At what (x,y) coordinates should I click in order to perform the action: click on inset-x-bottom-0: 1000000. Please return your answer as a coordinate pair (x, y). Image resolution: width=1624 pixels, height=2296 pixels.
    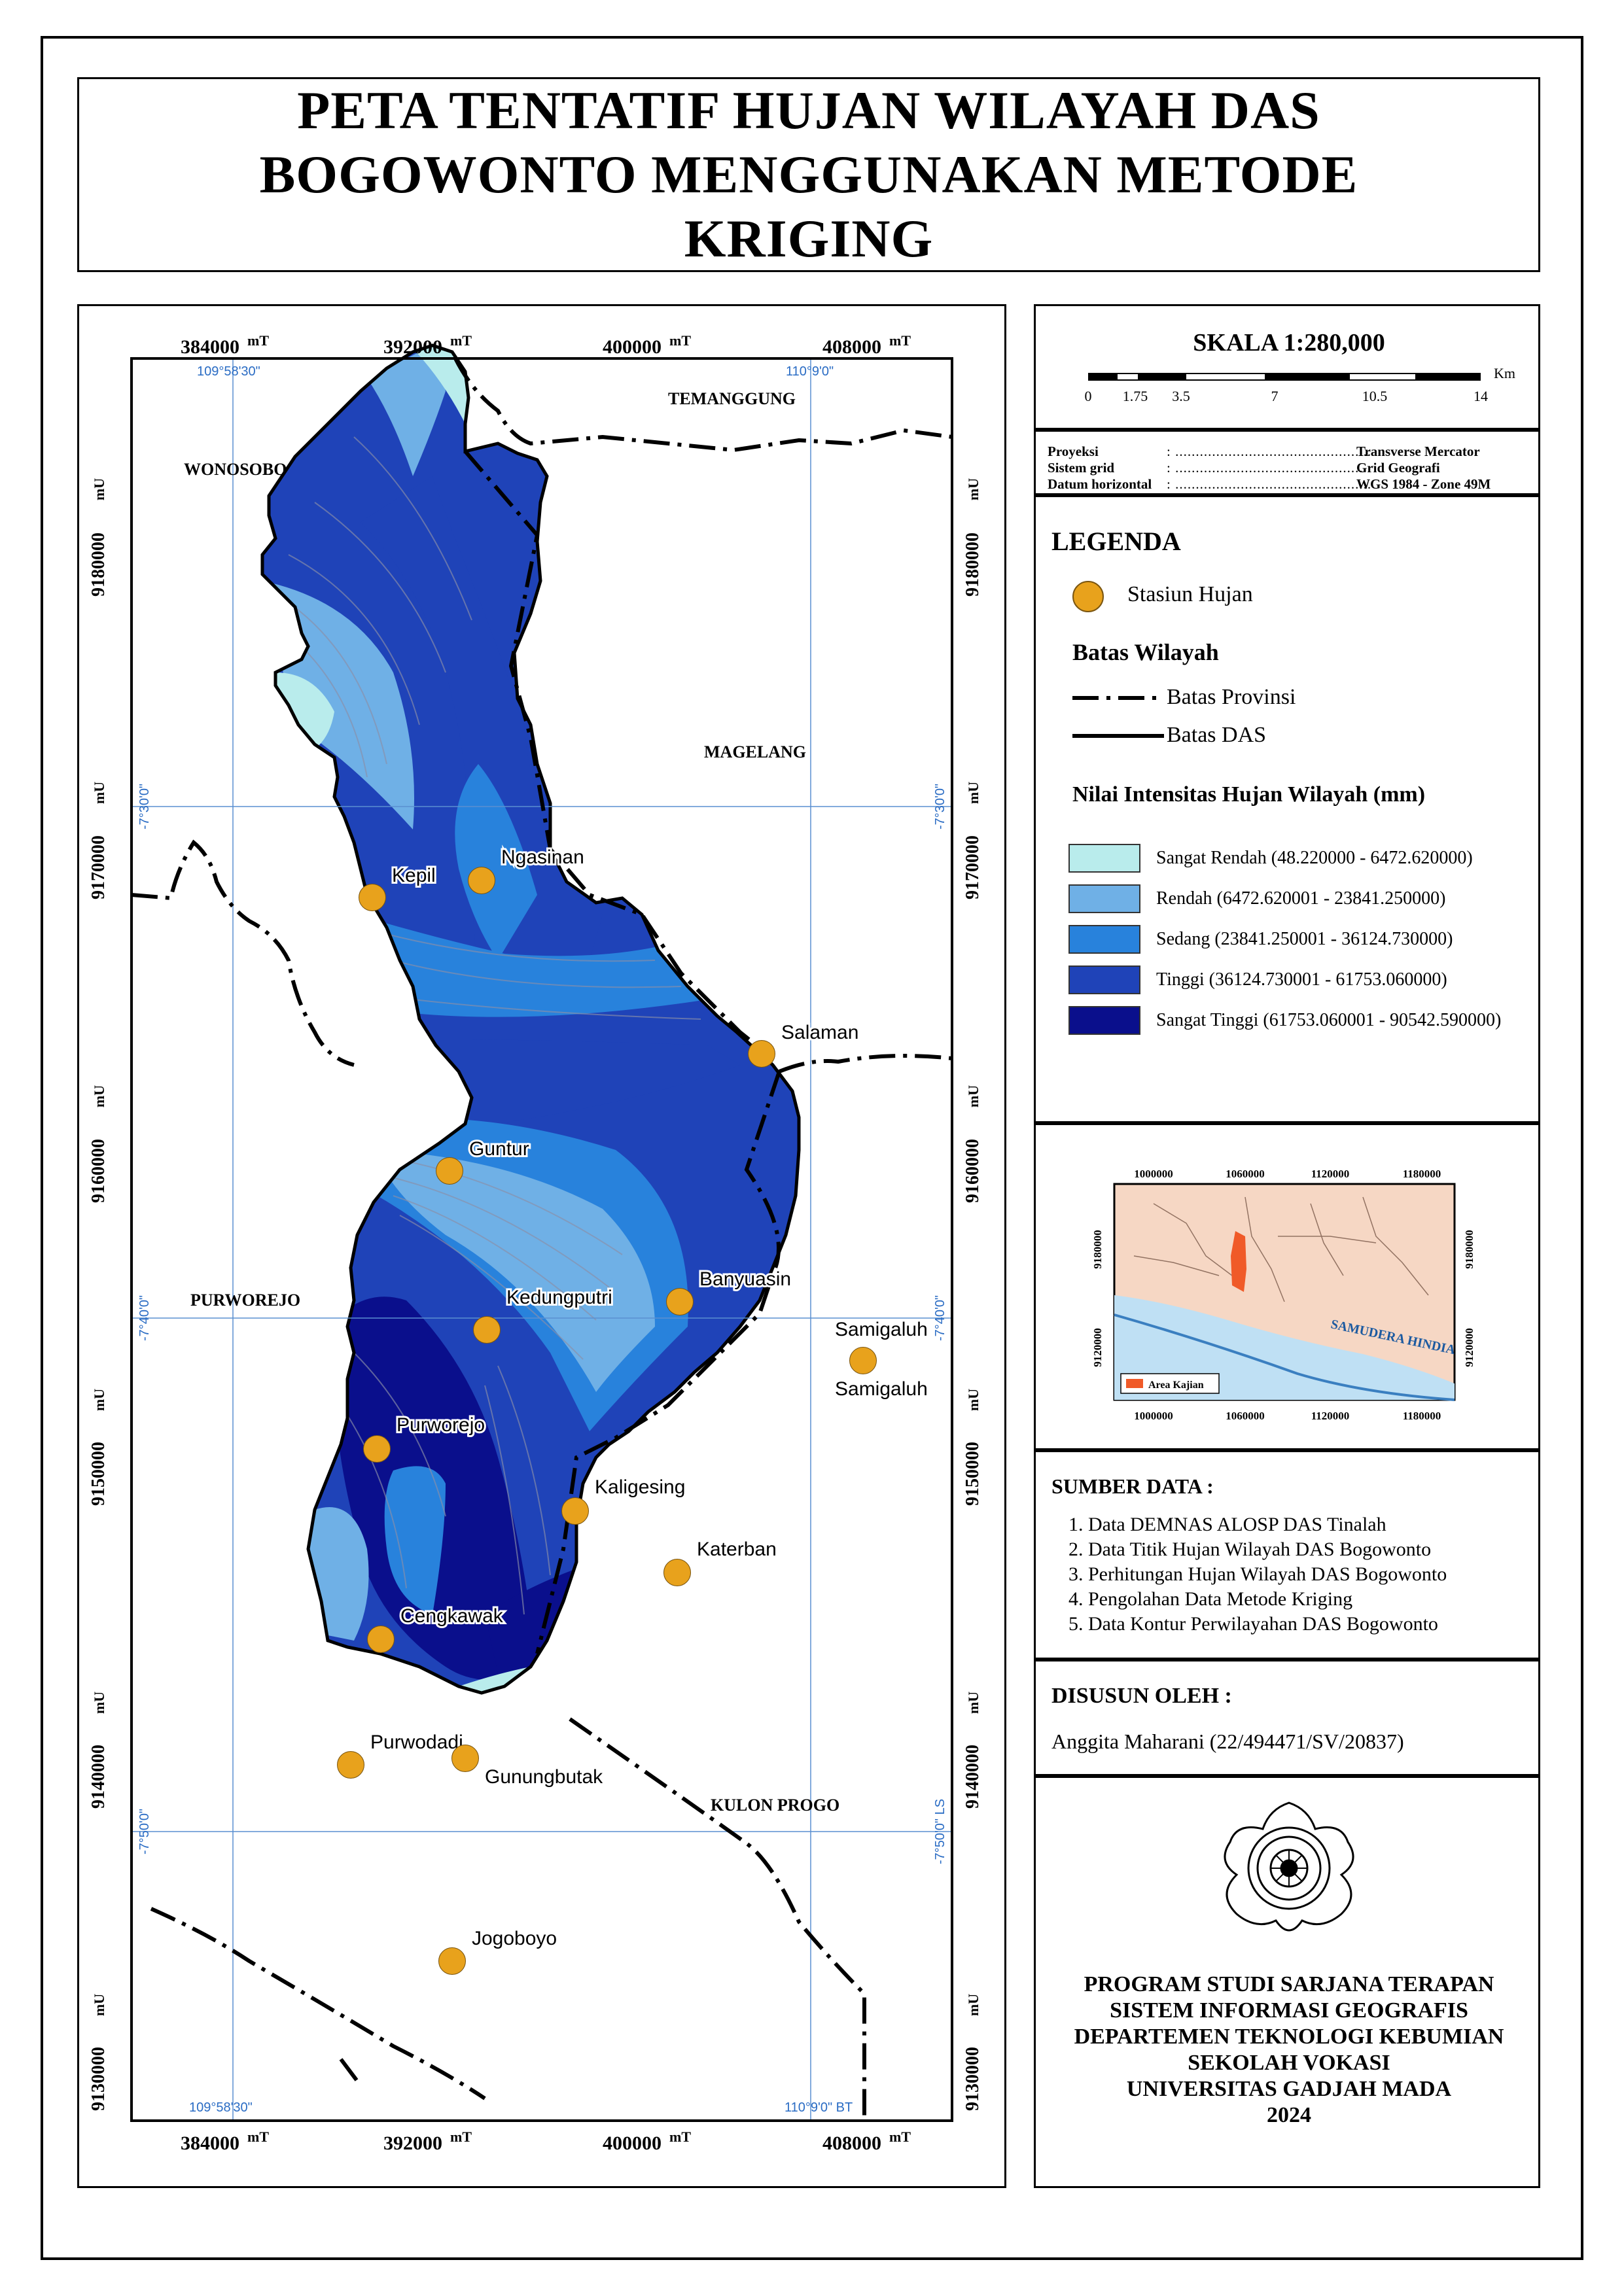
    Looking at the image, I should click on (1153, 1416).